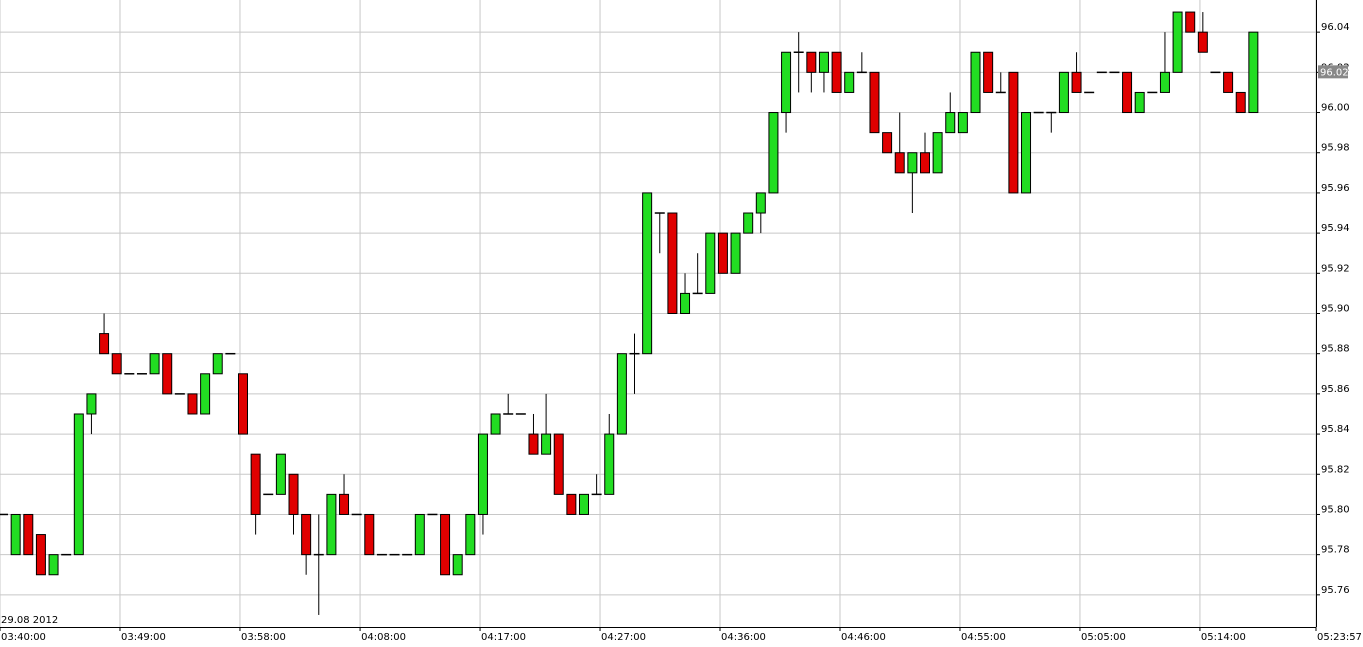  What do you see at coordinates (863, 637) in the screenshot?
I see `x-tick-label: 04:46:00` at bounding box center [863, 637].